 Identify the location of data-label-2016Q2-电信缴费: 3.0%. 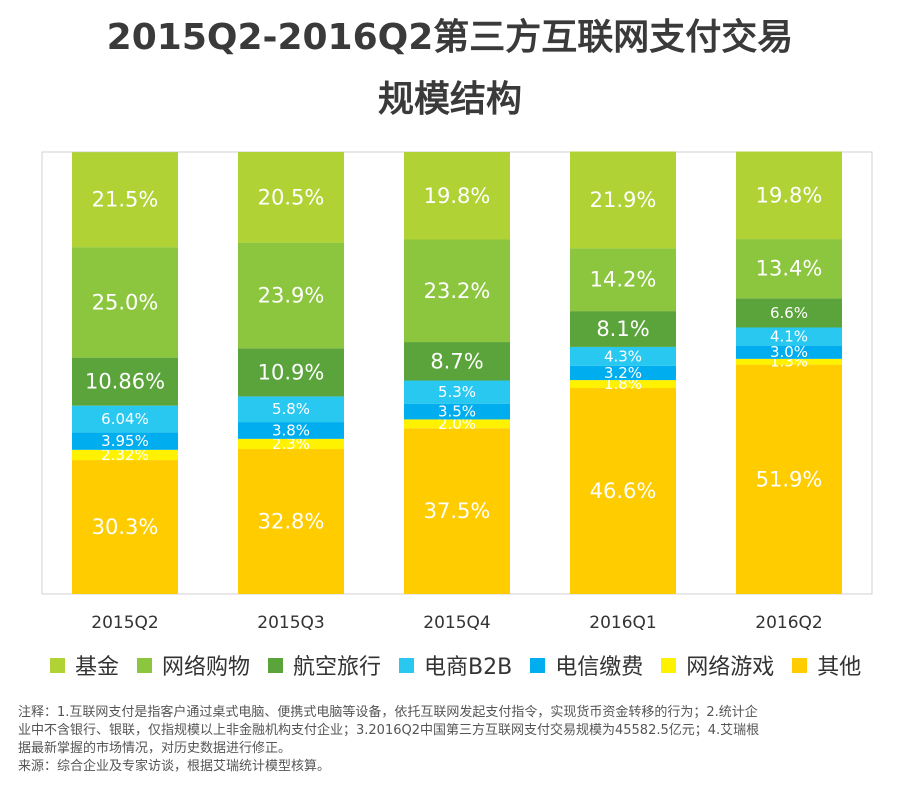
(789, 352).